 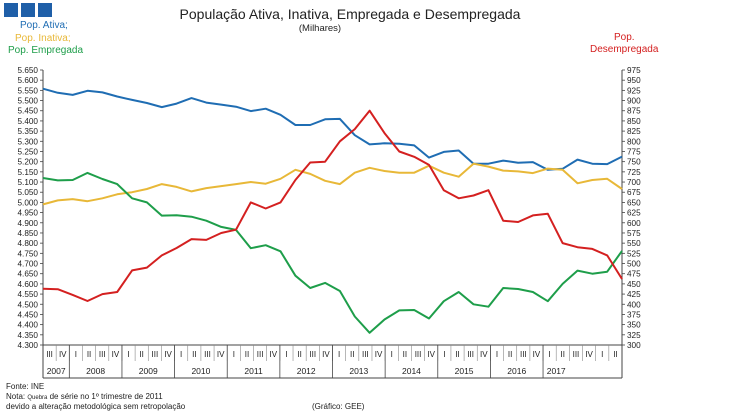 What do you see at coordinates (28, 70) in the screenshot?
I see `left-tick-label: 5.650` at bounding box center [28, 70].